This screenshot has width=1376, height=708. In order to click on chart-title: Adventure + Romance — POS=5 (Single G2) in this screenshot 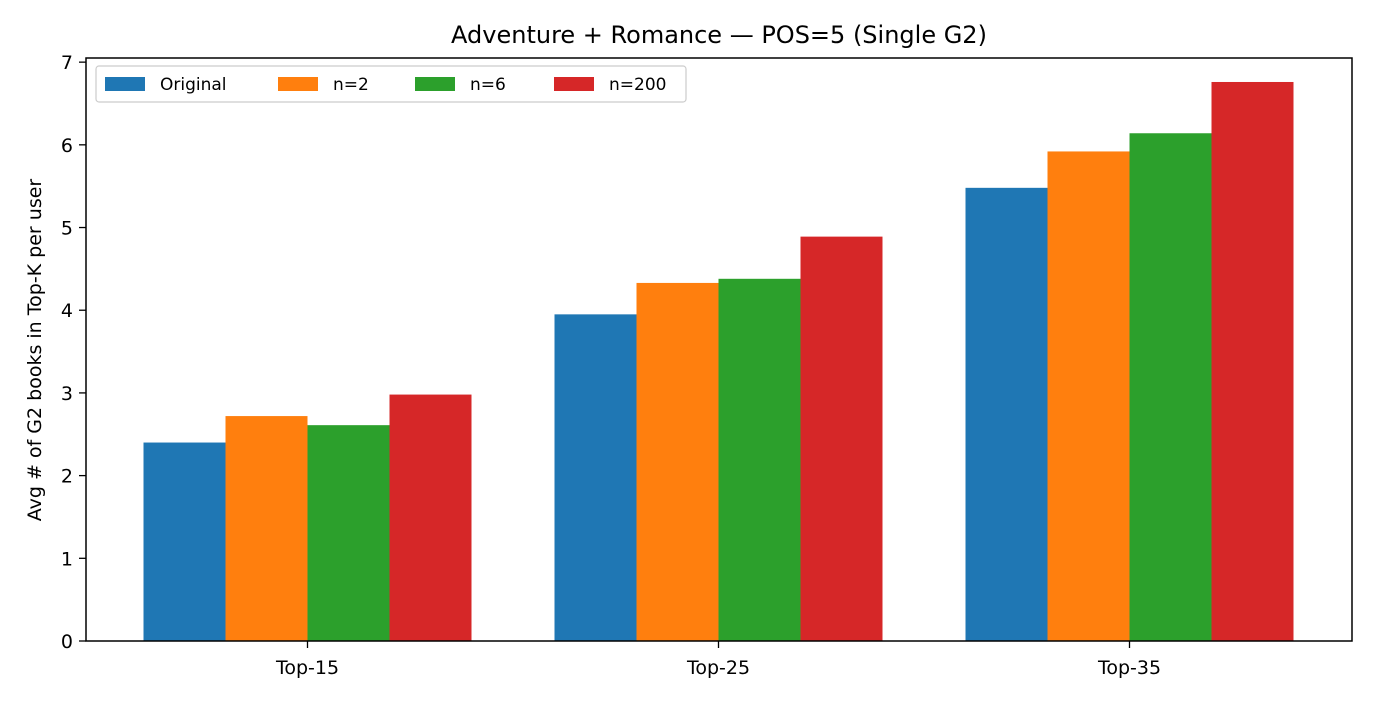, I will do `click(719, 35)`.